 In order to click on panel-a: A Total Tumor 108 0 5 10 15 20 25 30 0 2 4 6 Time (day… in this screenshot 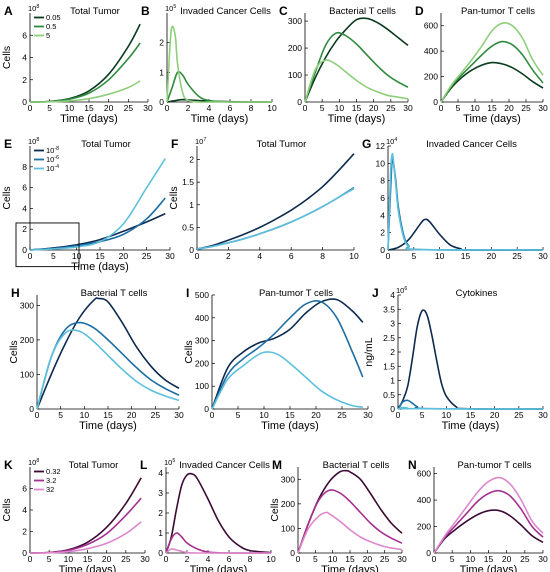, I will do `click(77, 64)`.